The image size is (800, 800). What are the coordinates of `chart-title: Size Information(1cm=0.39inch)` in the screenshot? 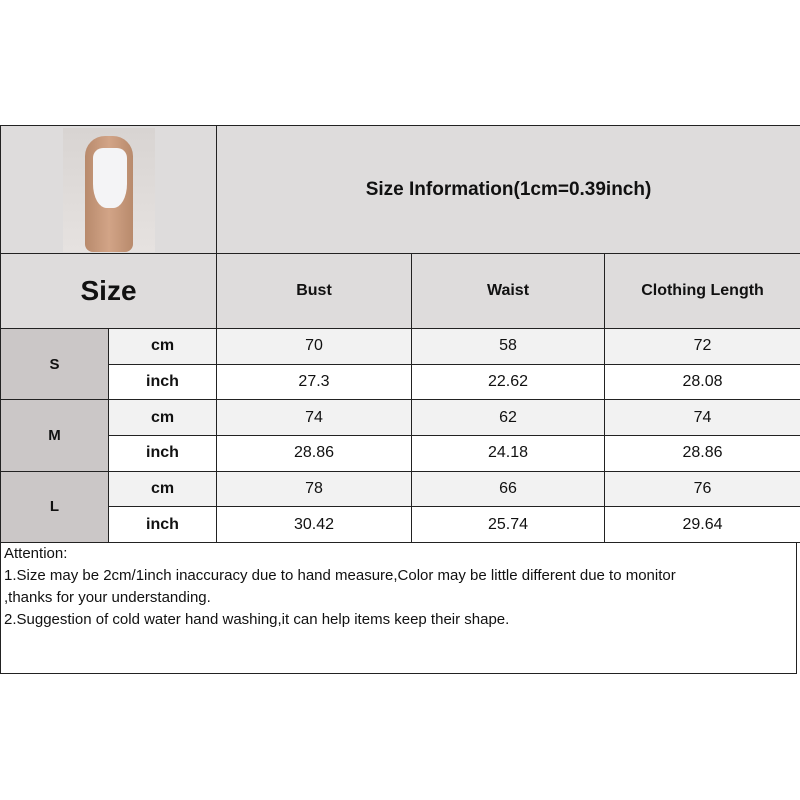 It's located at (507, 189).